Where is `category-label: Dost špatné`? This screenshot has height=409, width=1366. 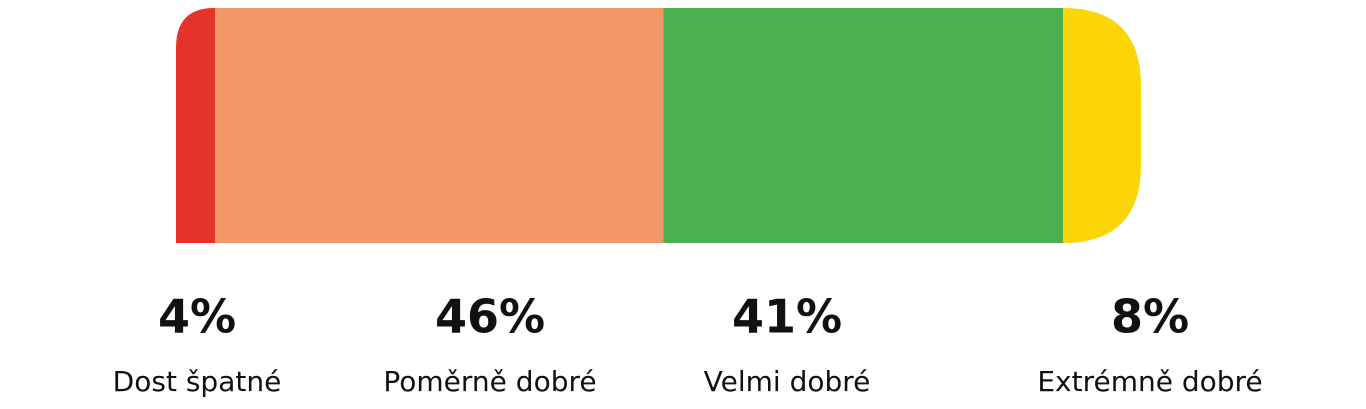
category-label: Dost špatné is located at coordinates (197, 381).